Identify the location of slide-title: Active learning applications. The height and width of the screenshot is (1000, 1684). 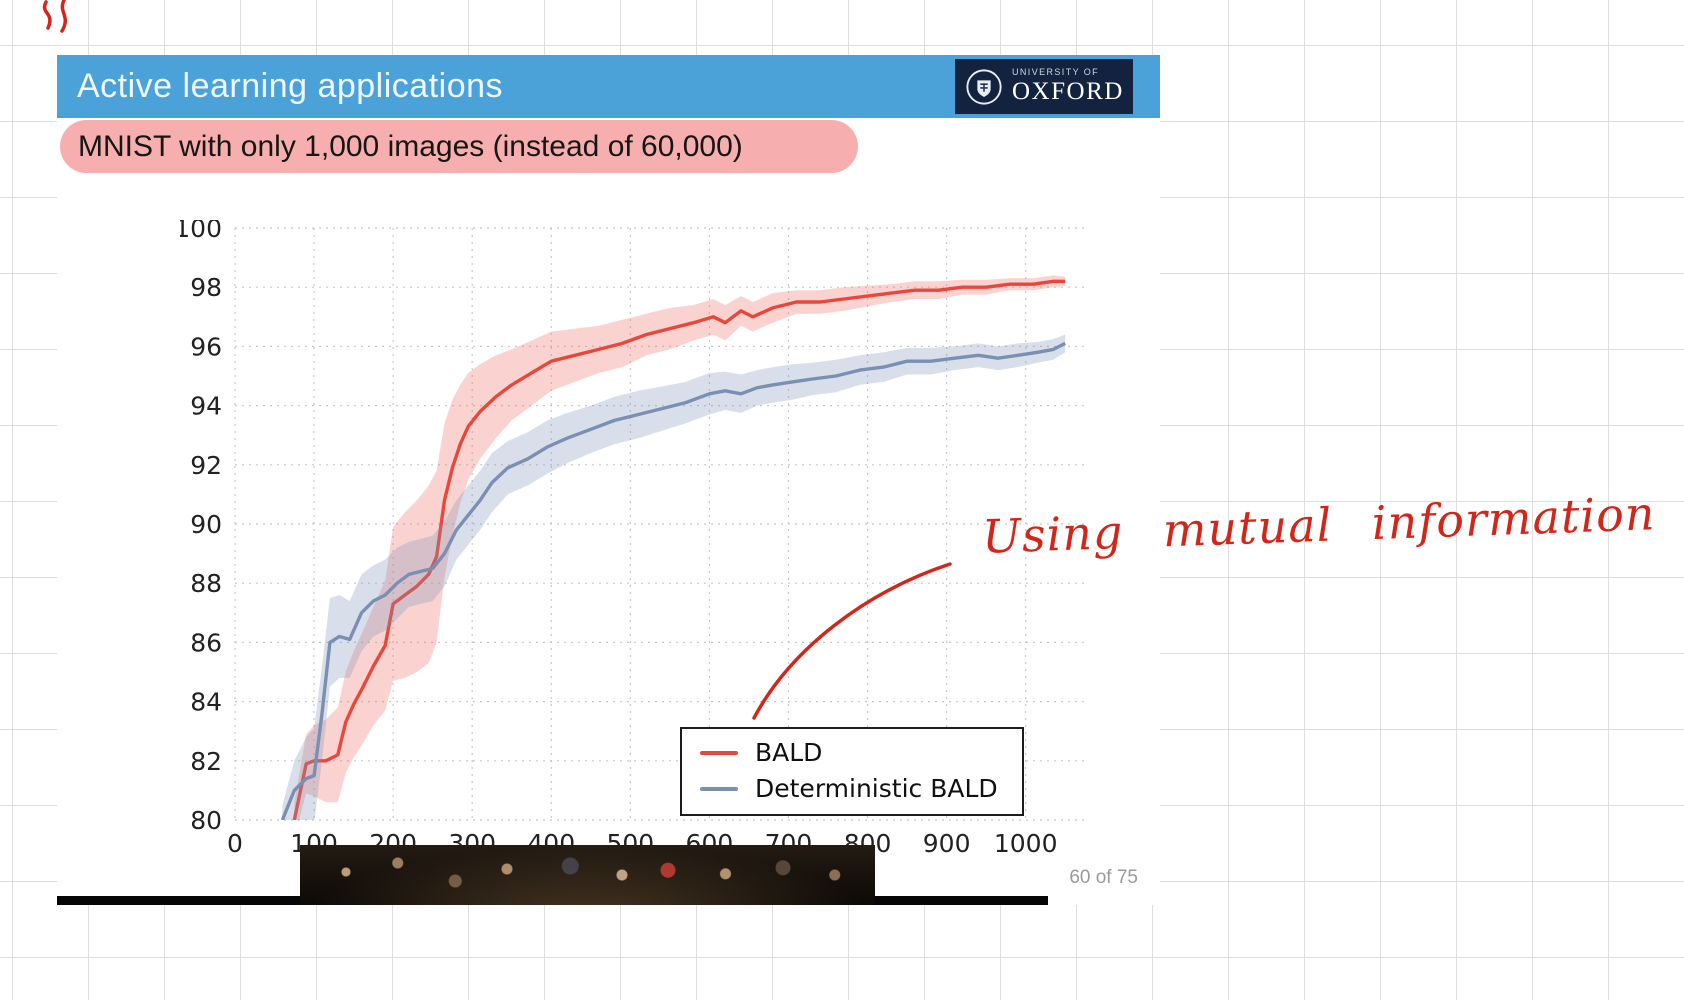
(290, 86).